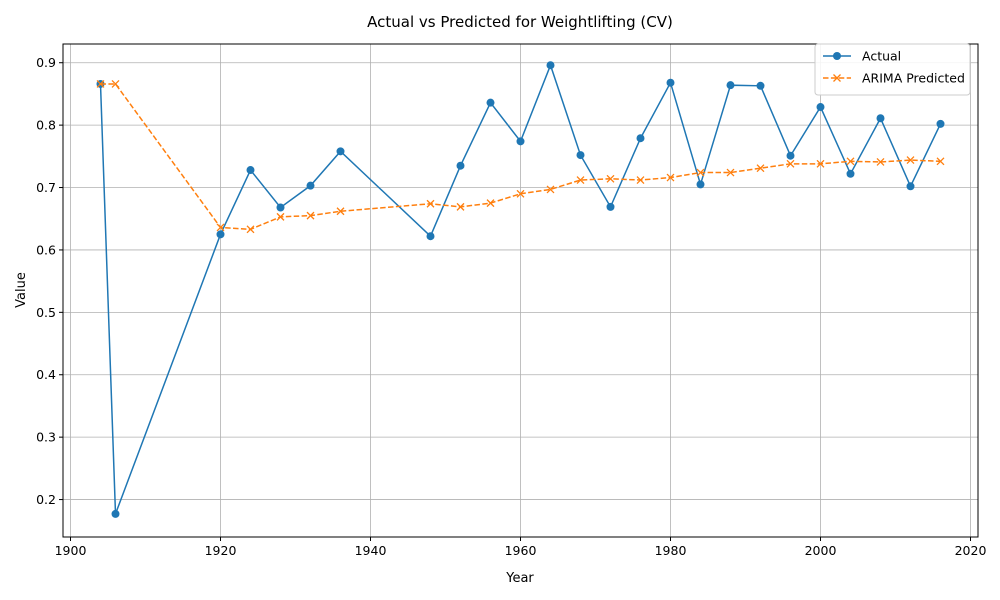 The image size is (1000, 600). What do you see at coordinates (46, 62) in the screenshot?
I see `y-tick-label: 0.9` at bounding box center [46, 62].